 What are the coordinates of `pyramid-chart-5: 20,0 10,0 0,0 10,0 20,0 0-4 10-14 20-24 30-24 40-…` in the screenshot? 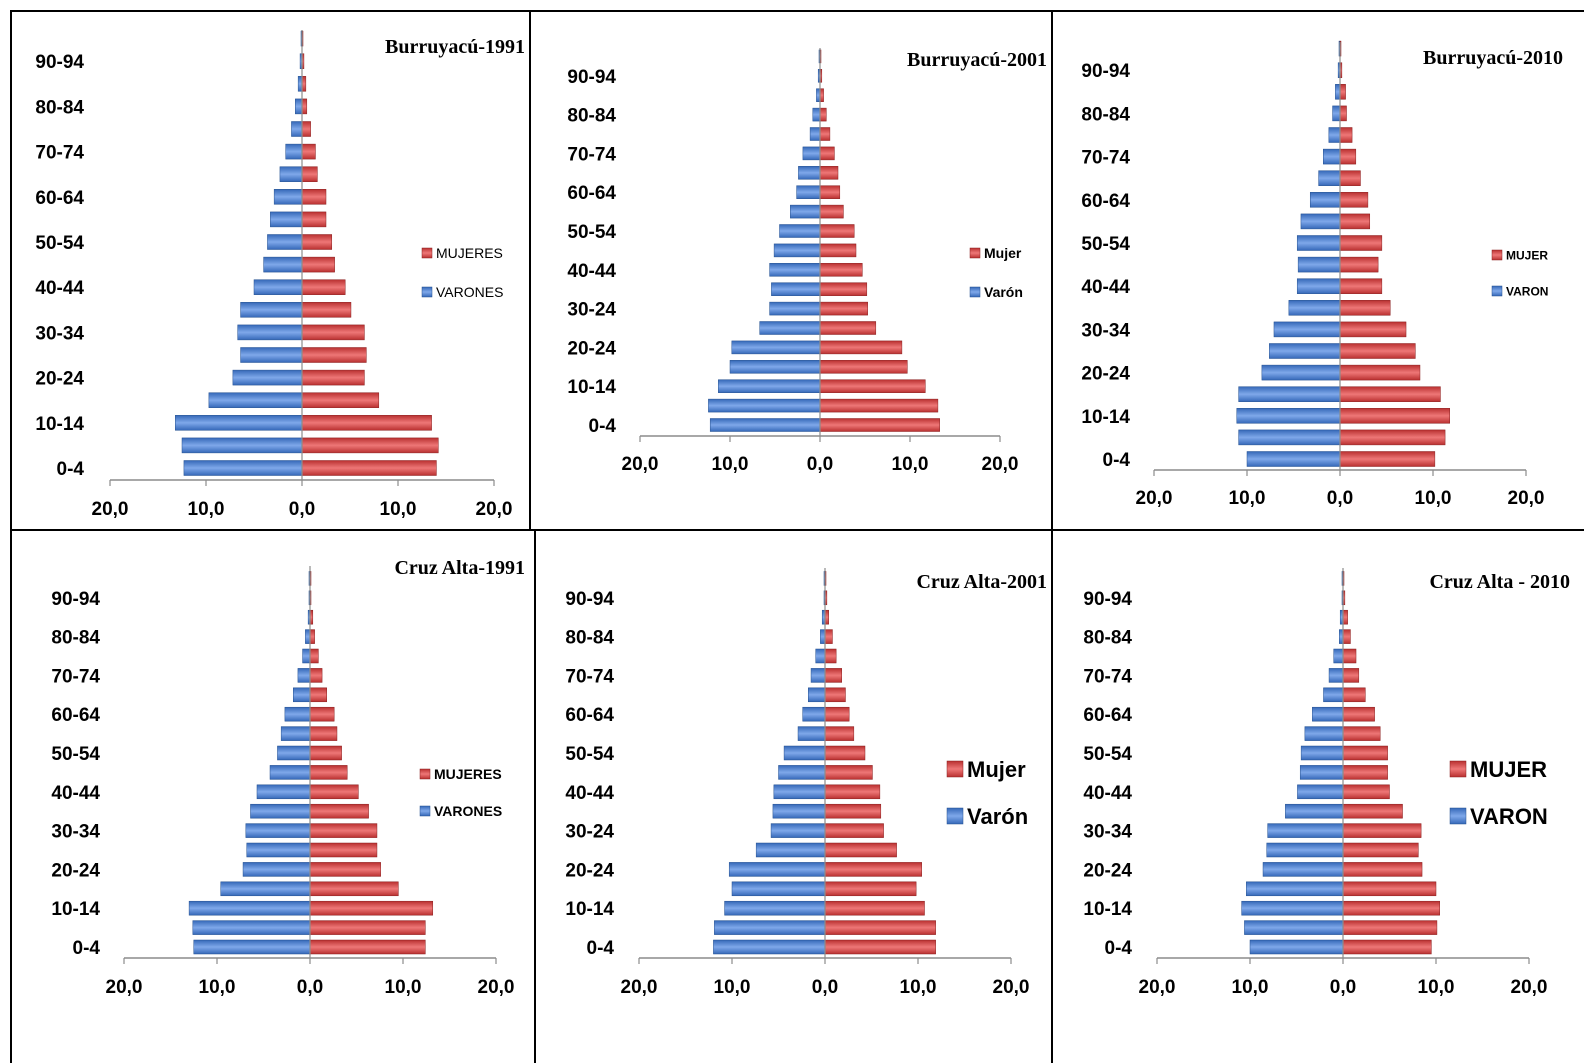 It's located at (806, 783).